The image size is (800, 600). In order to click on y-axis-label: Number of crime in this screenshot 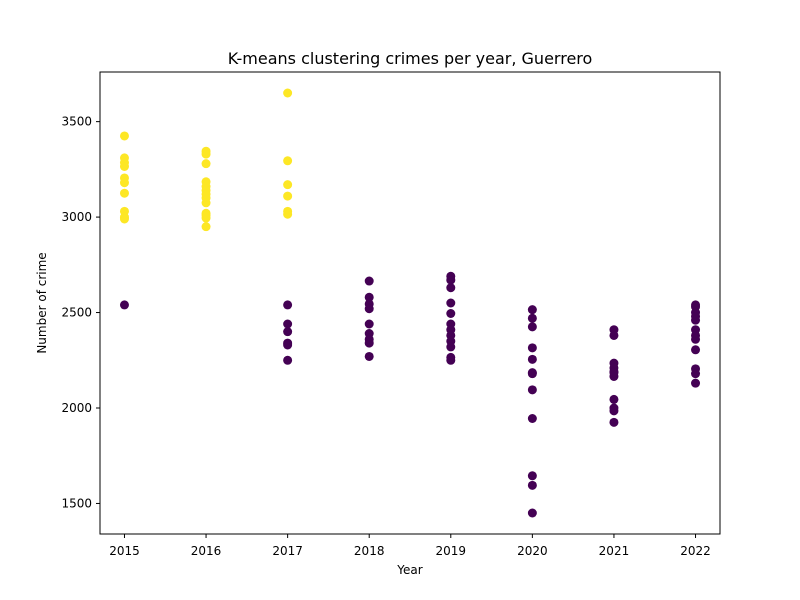, I will do `click(42, 302)`.